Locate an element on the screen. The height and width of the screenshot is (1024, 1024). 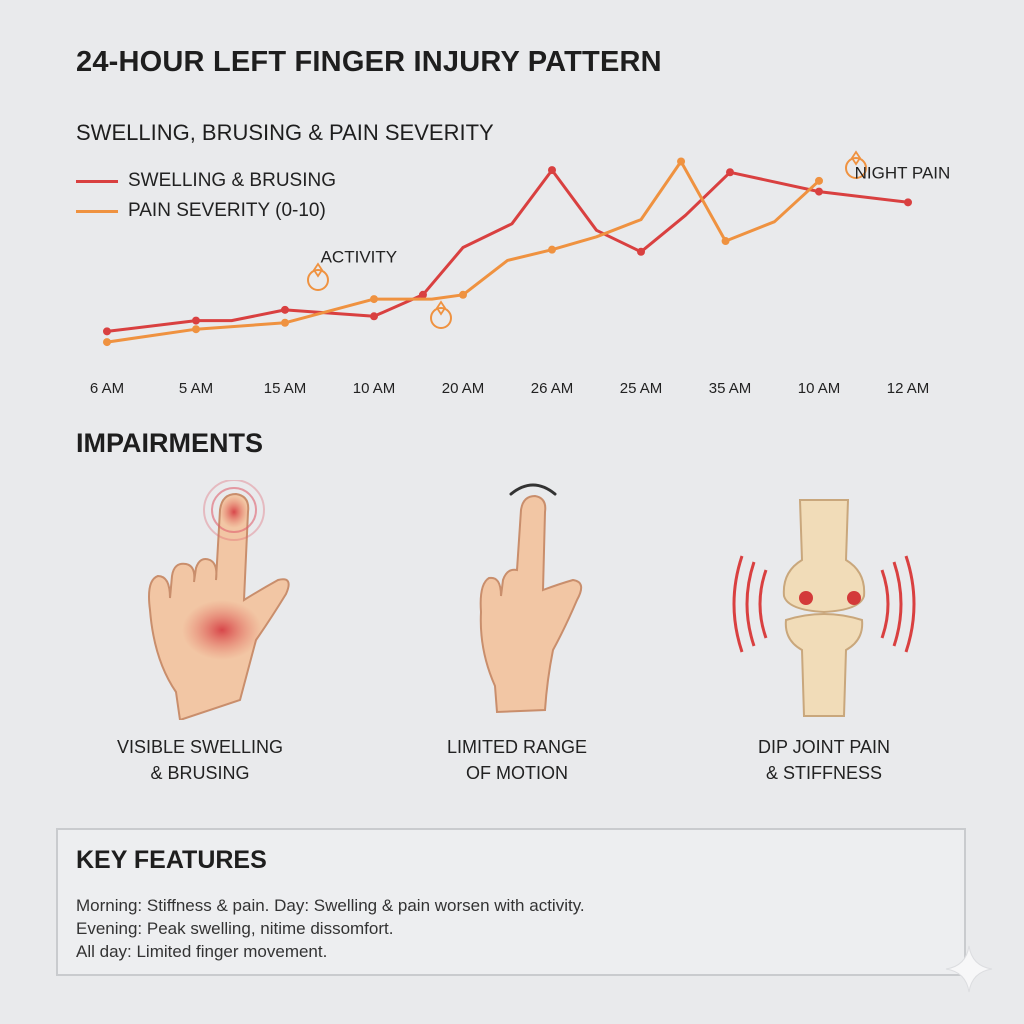
impairment-swelling: VISIBLE SWELLING & BRUSING is located at coordinates (200, 633).